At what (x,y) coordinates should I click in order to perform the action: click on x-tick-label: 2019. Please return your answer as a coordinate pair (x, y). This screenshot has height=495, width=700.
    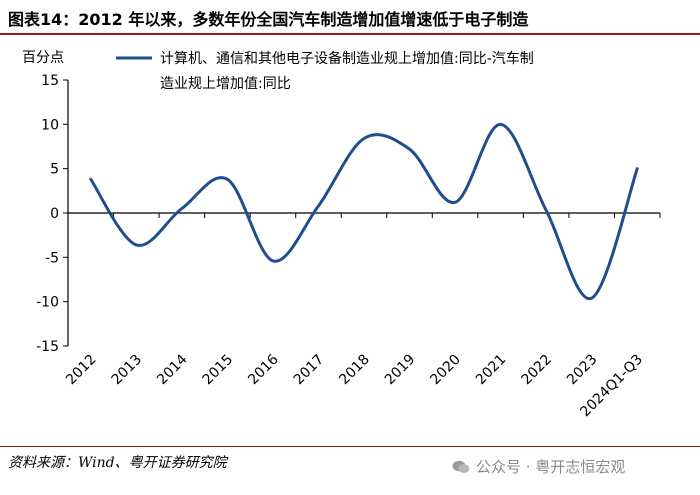
    Looking at the image, I should click on (400, 370).